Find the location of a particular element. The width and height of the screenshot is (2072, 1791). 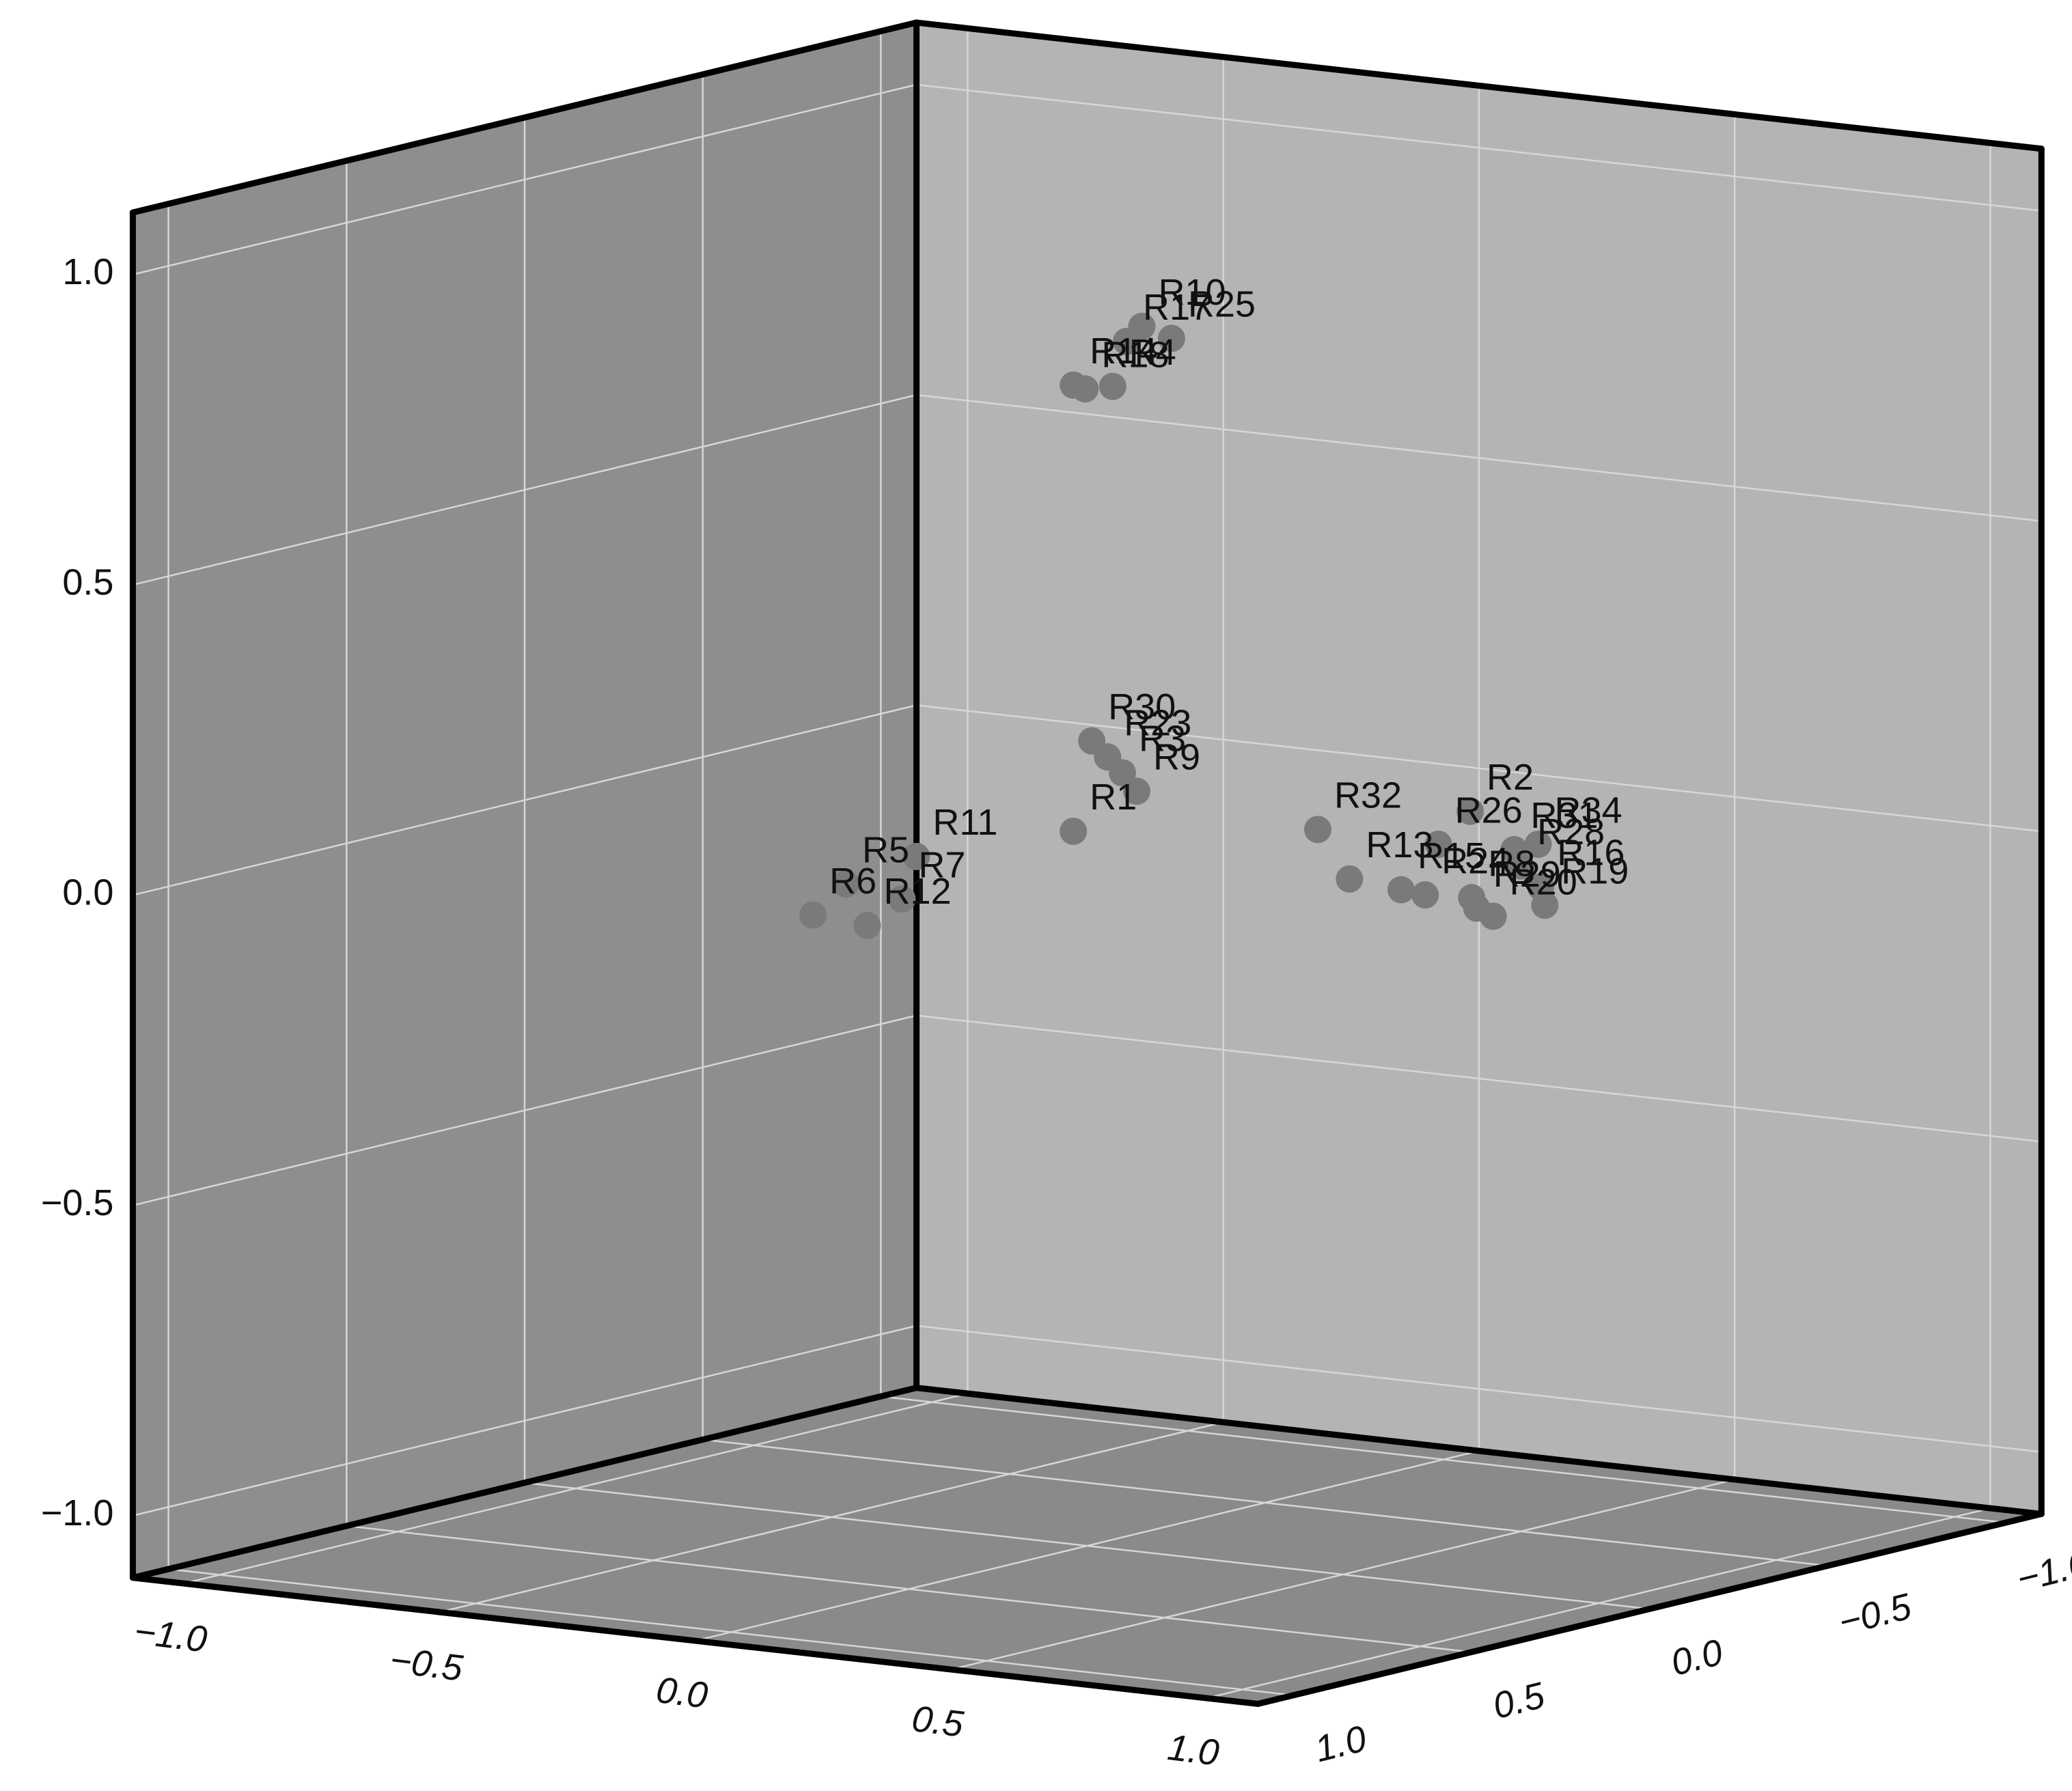

z-tick-label: 0.0 is located at coordinates (88, 892).